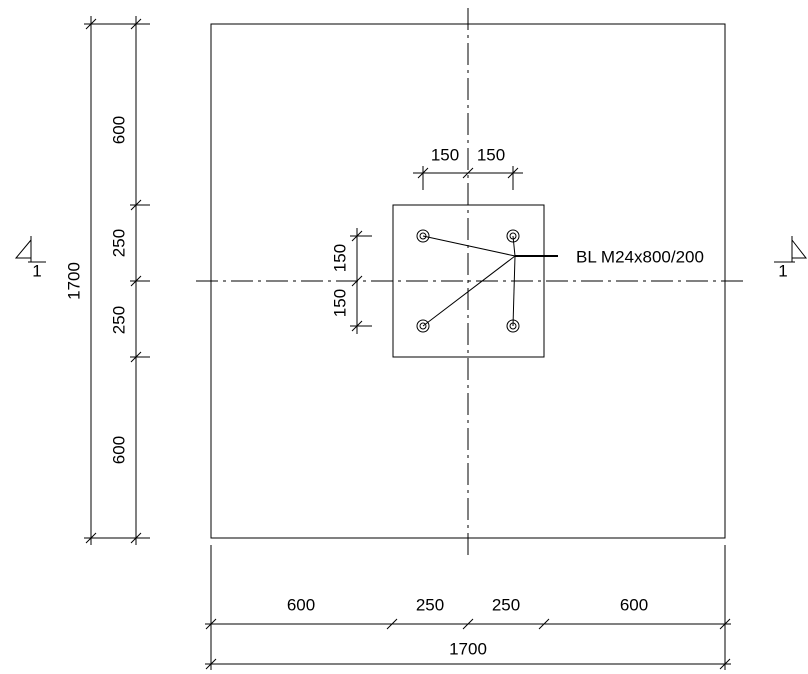 The width and height of the screenshot is (808, 674). I want to click on section-mark-right, so click(791, 249).